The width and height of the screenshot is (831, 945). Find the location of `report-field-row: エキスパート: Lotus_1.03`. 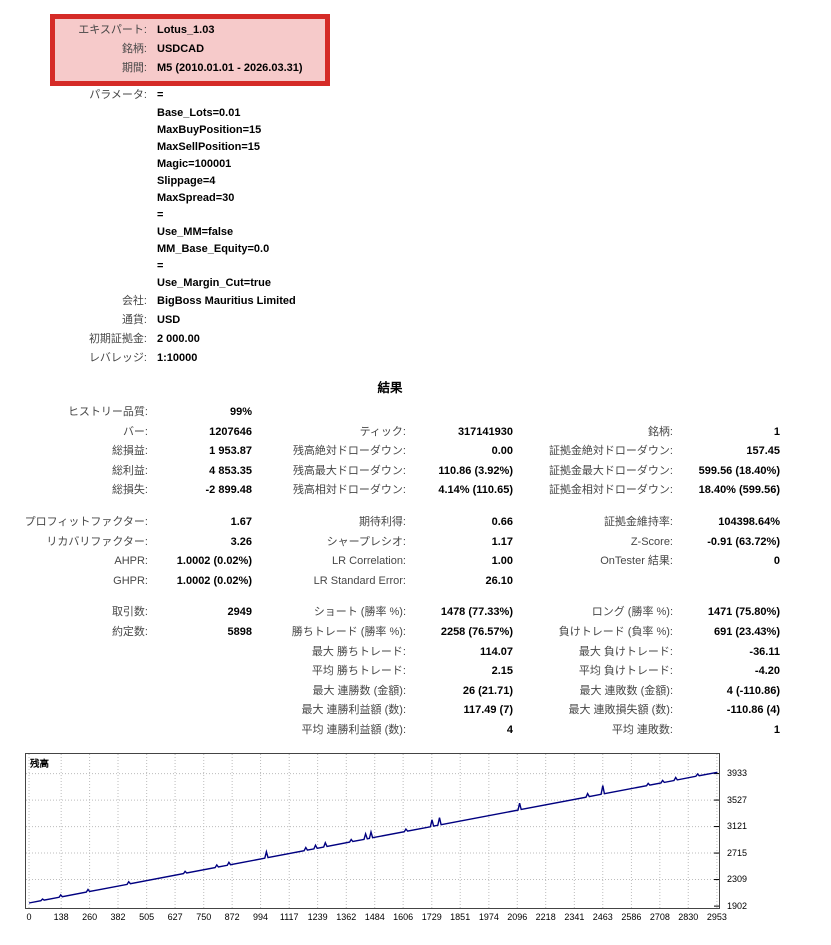

report-field-row: エキスパート: Lotus_1.03 is located at coordinates (190, 30).